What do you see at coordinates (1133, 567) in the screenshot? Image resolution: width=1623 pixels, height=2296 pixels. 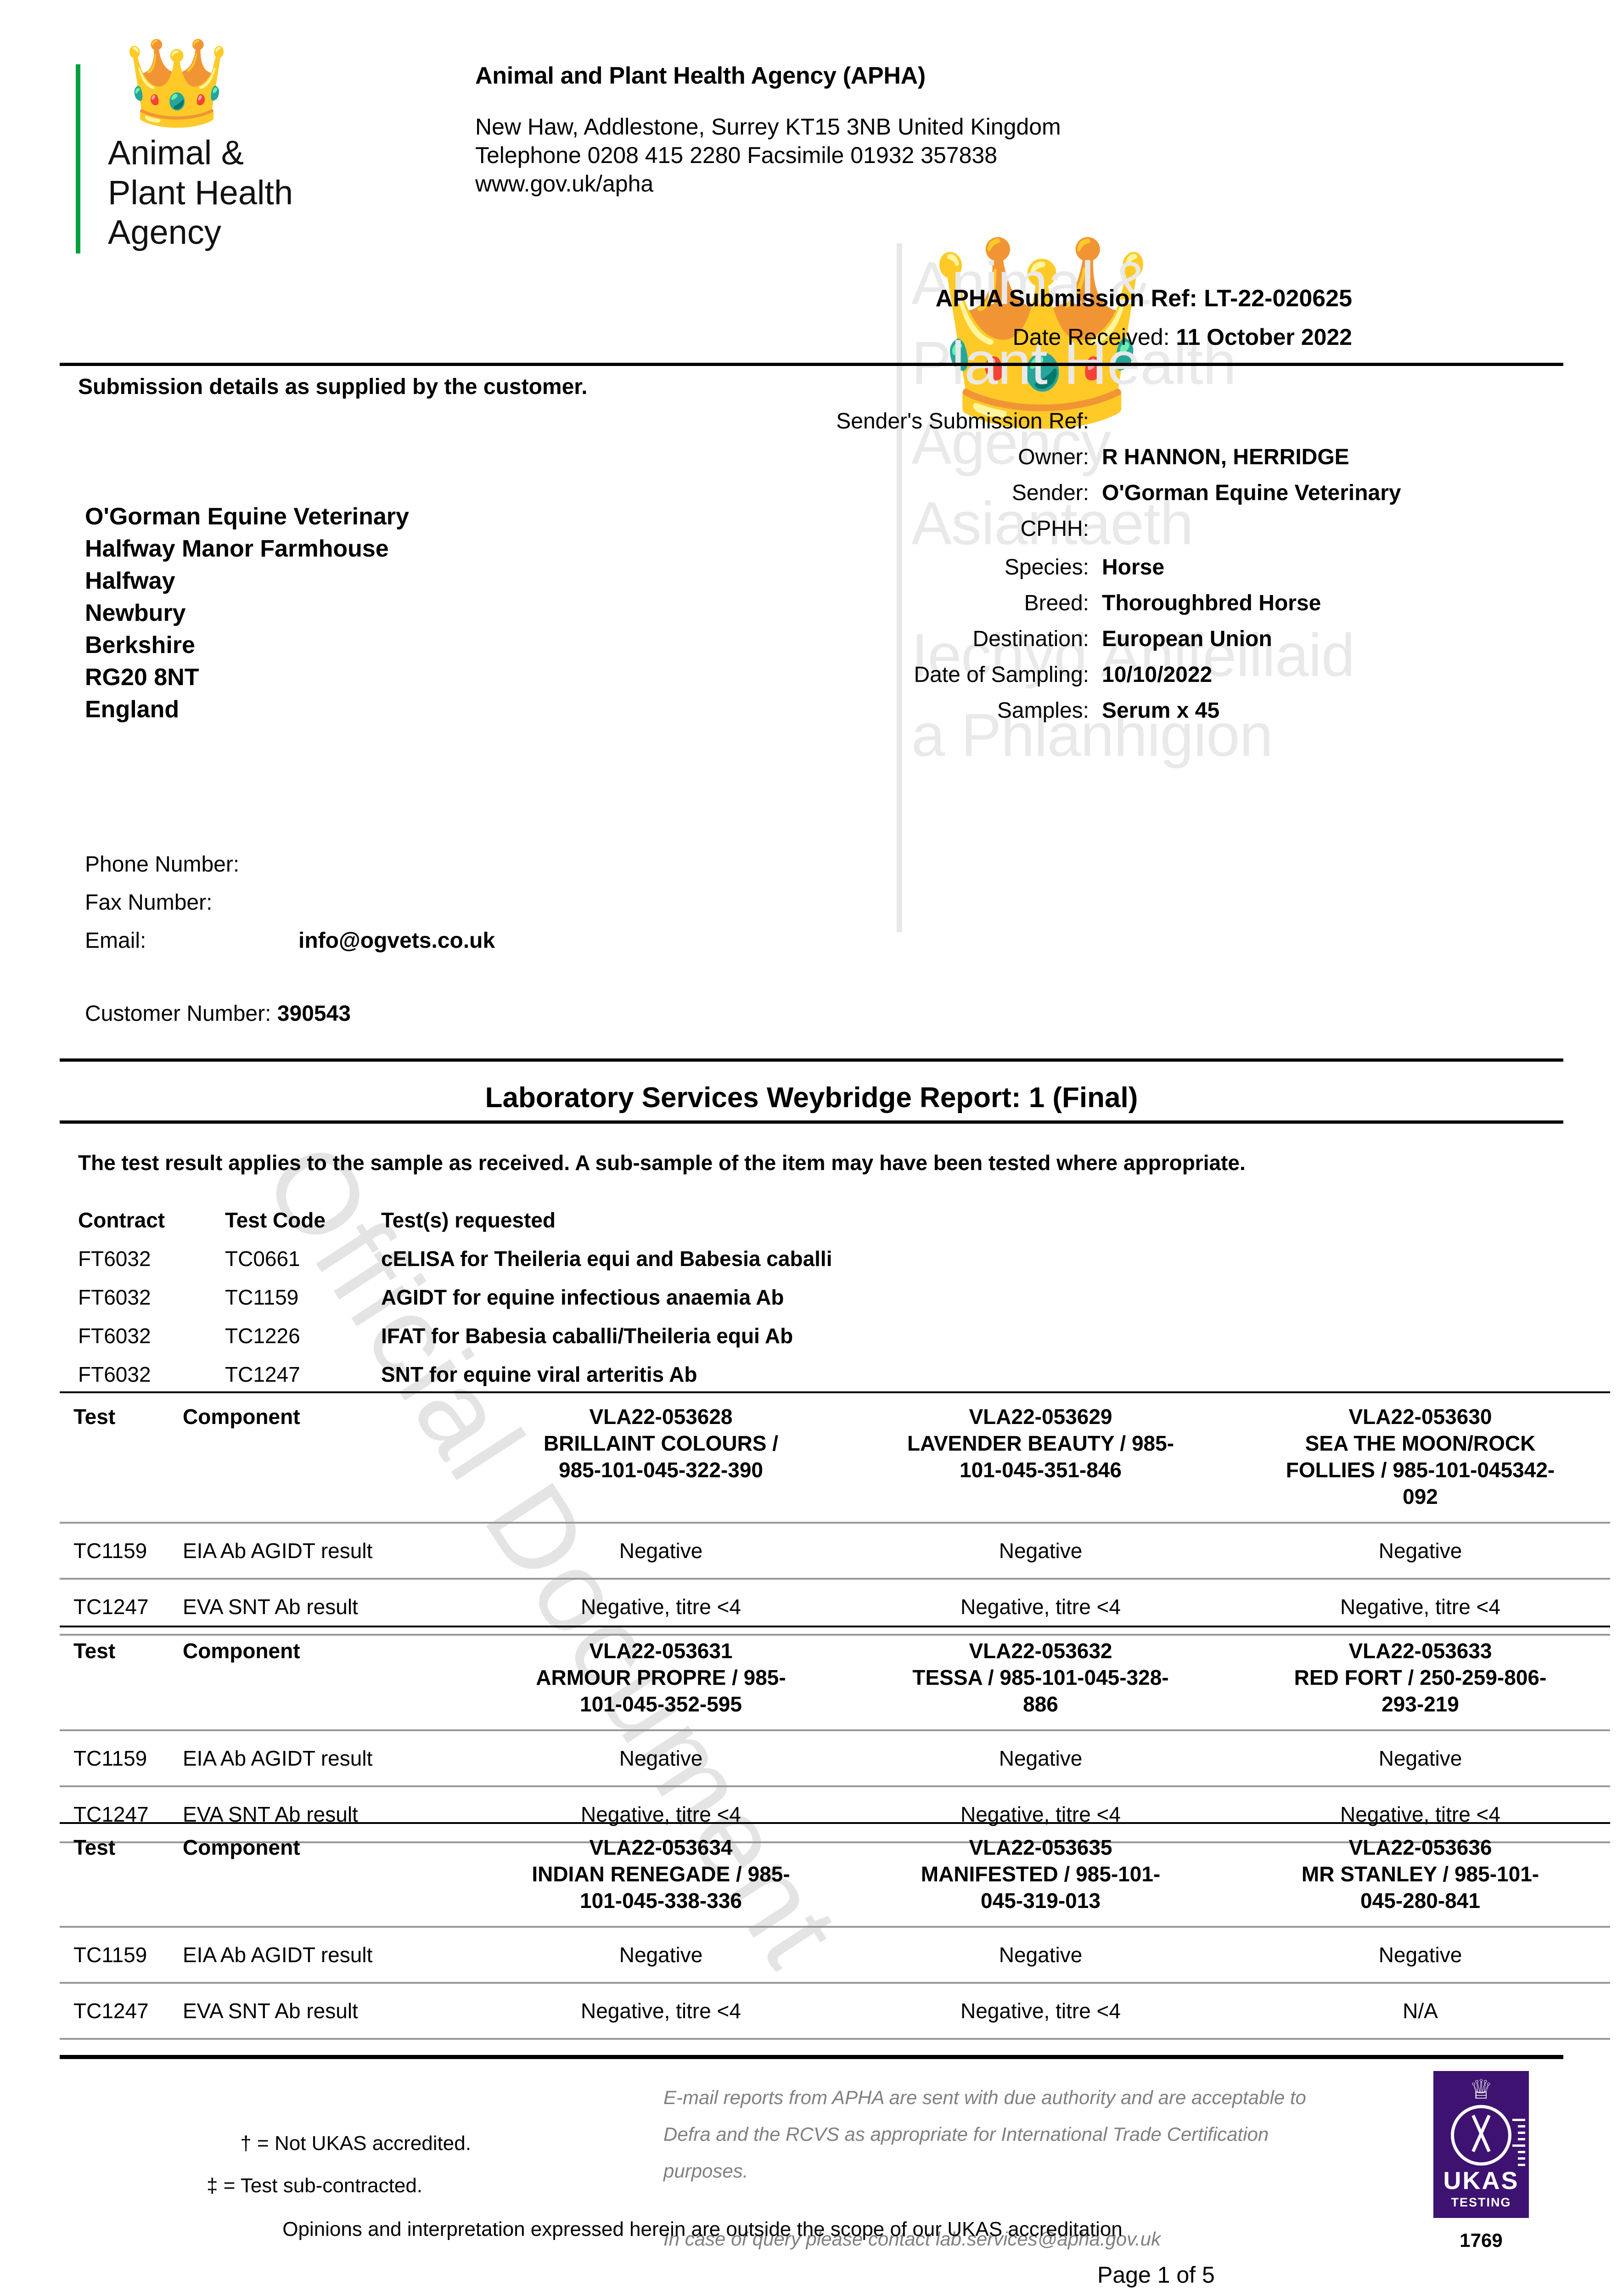 I see `sender-detail-value: Horse` at bounding box center [1133, 567].